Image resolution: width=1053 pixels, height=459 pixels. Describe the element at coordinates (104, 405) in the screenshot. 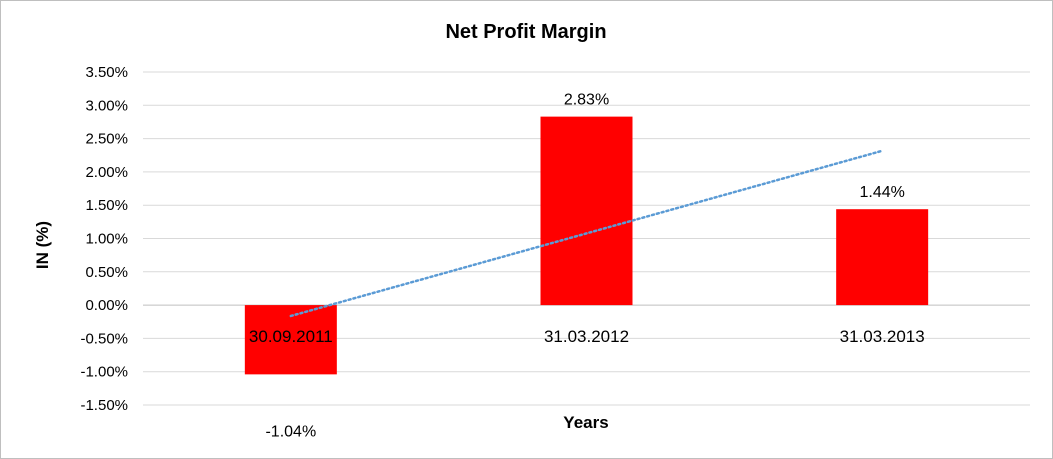

I see `y-tick-label: -1.50%` at that location.